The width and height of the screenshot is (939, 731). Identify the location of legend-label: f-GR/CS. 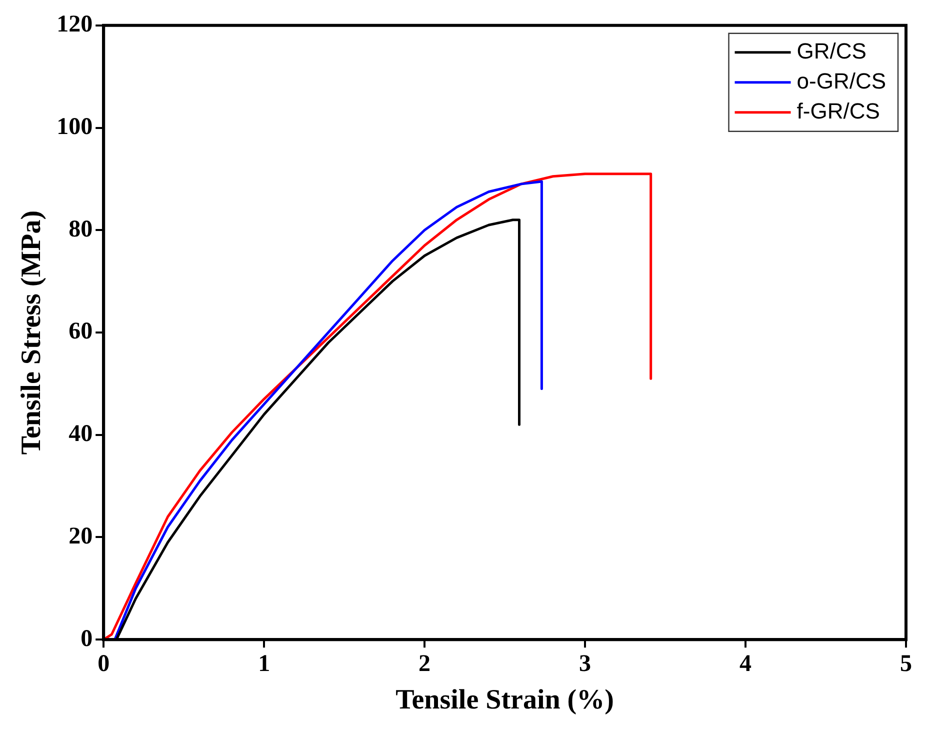
(838, 111).